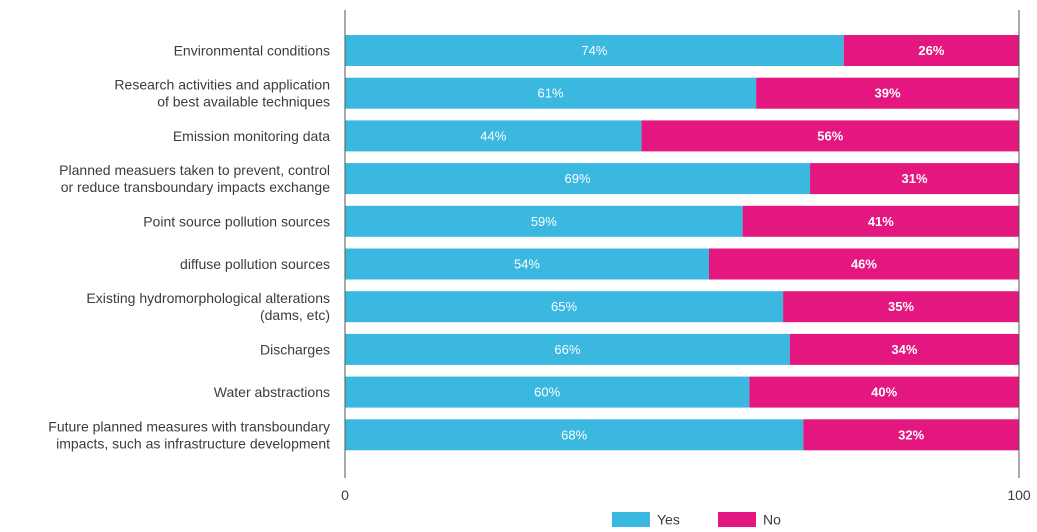 The image size is (1037, 532). I want to click on data-label-no-6: 46%, so click(864, 264).